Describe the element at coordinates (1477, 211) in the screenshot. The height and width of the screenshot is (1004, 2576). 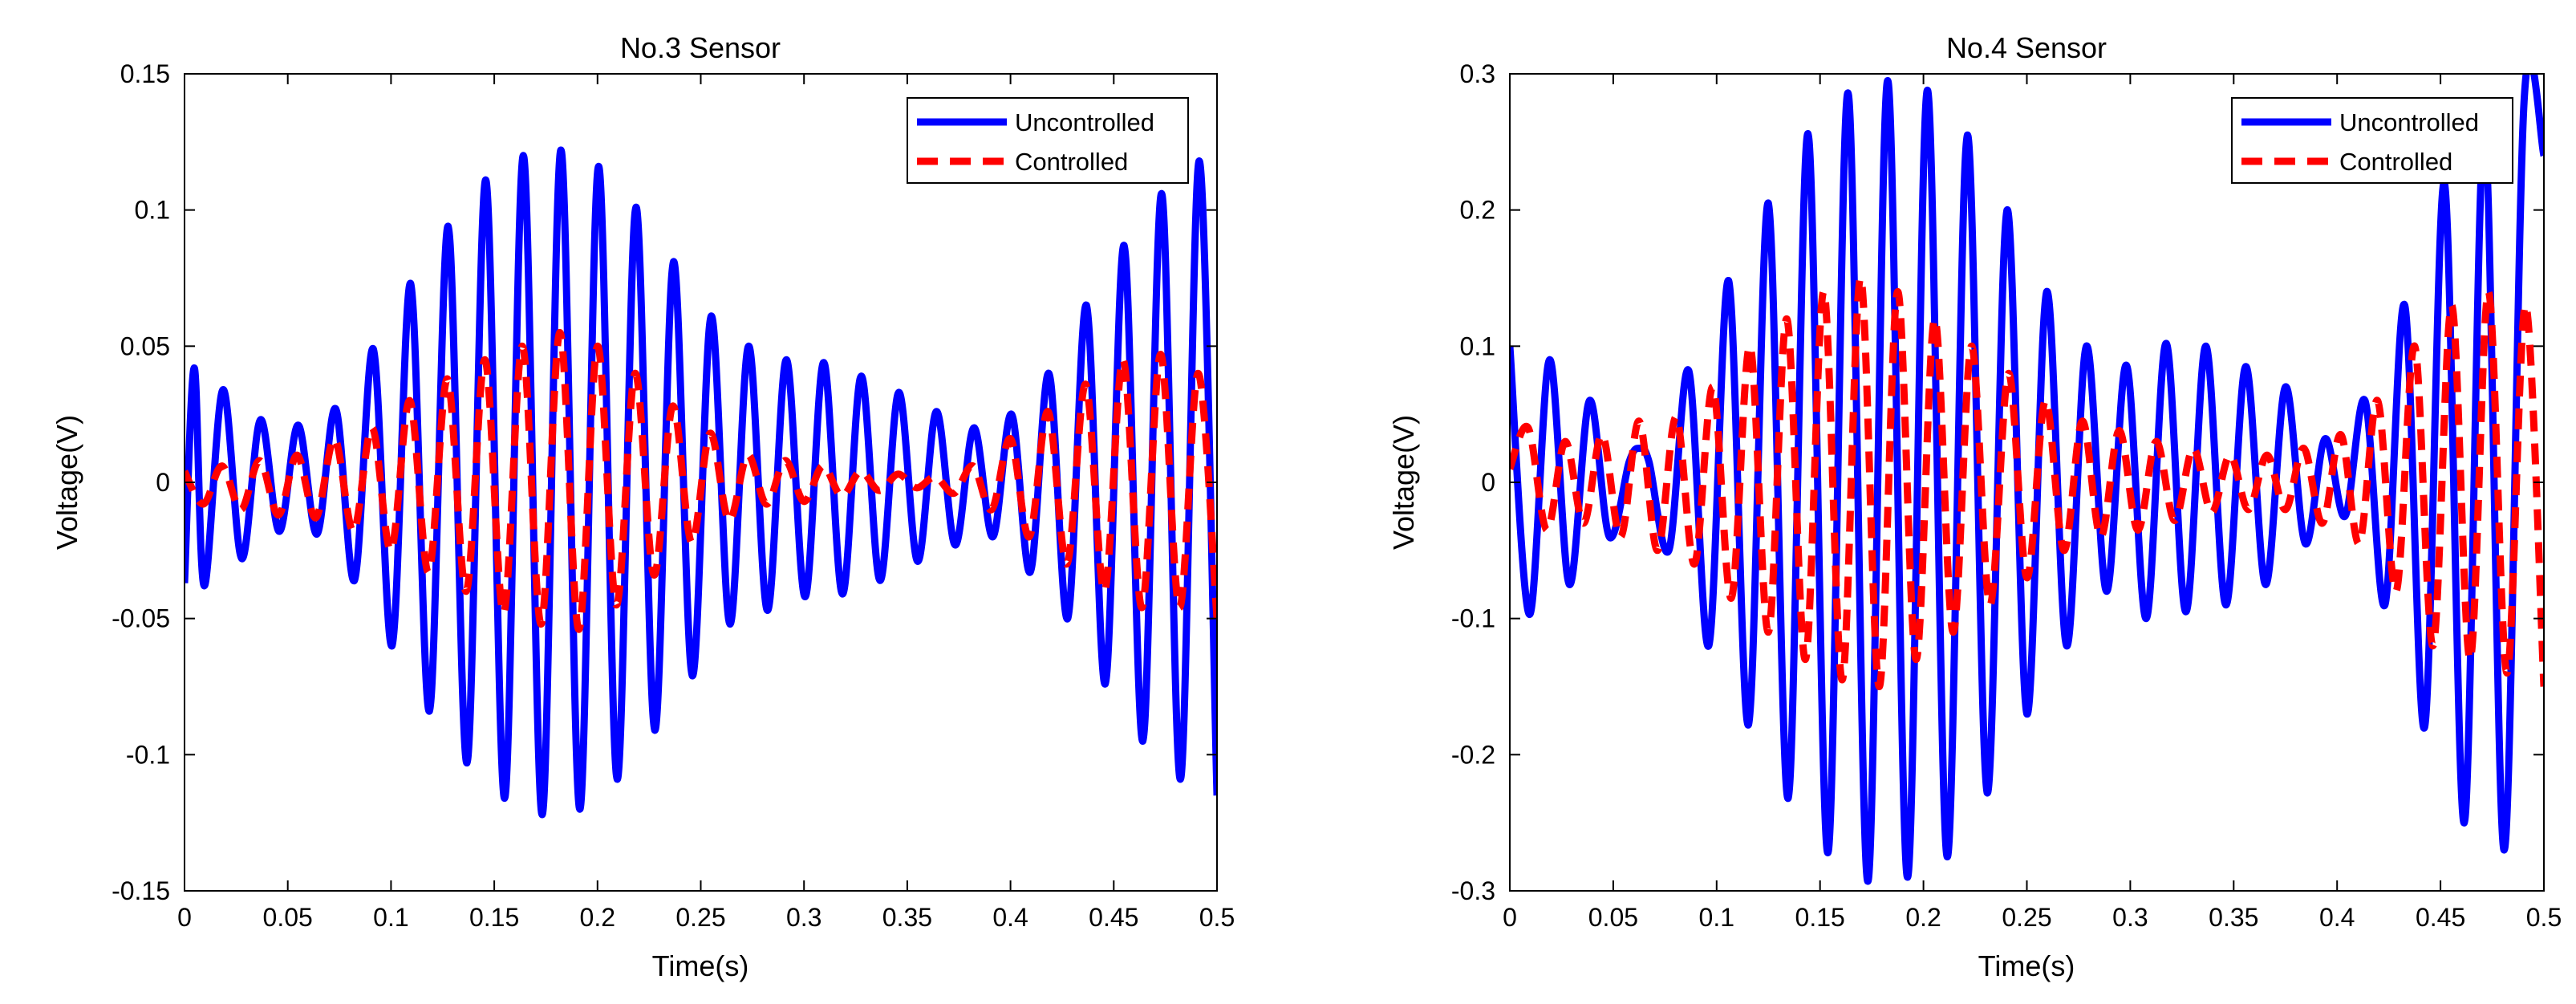
I see `y-tick-label: 0.2` at that location.